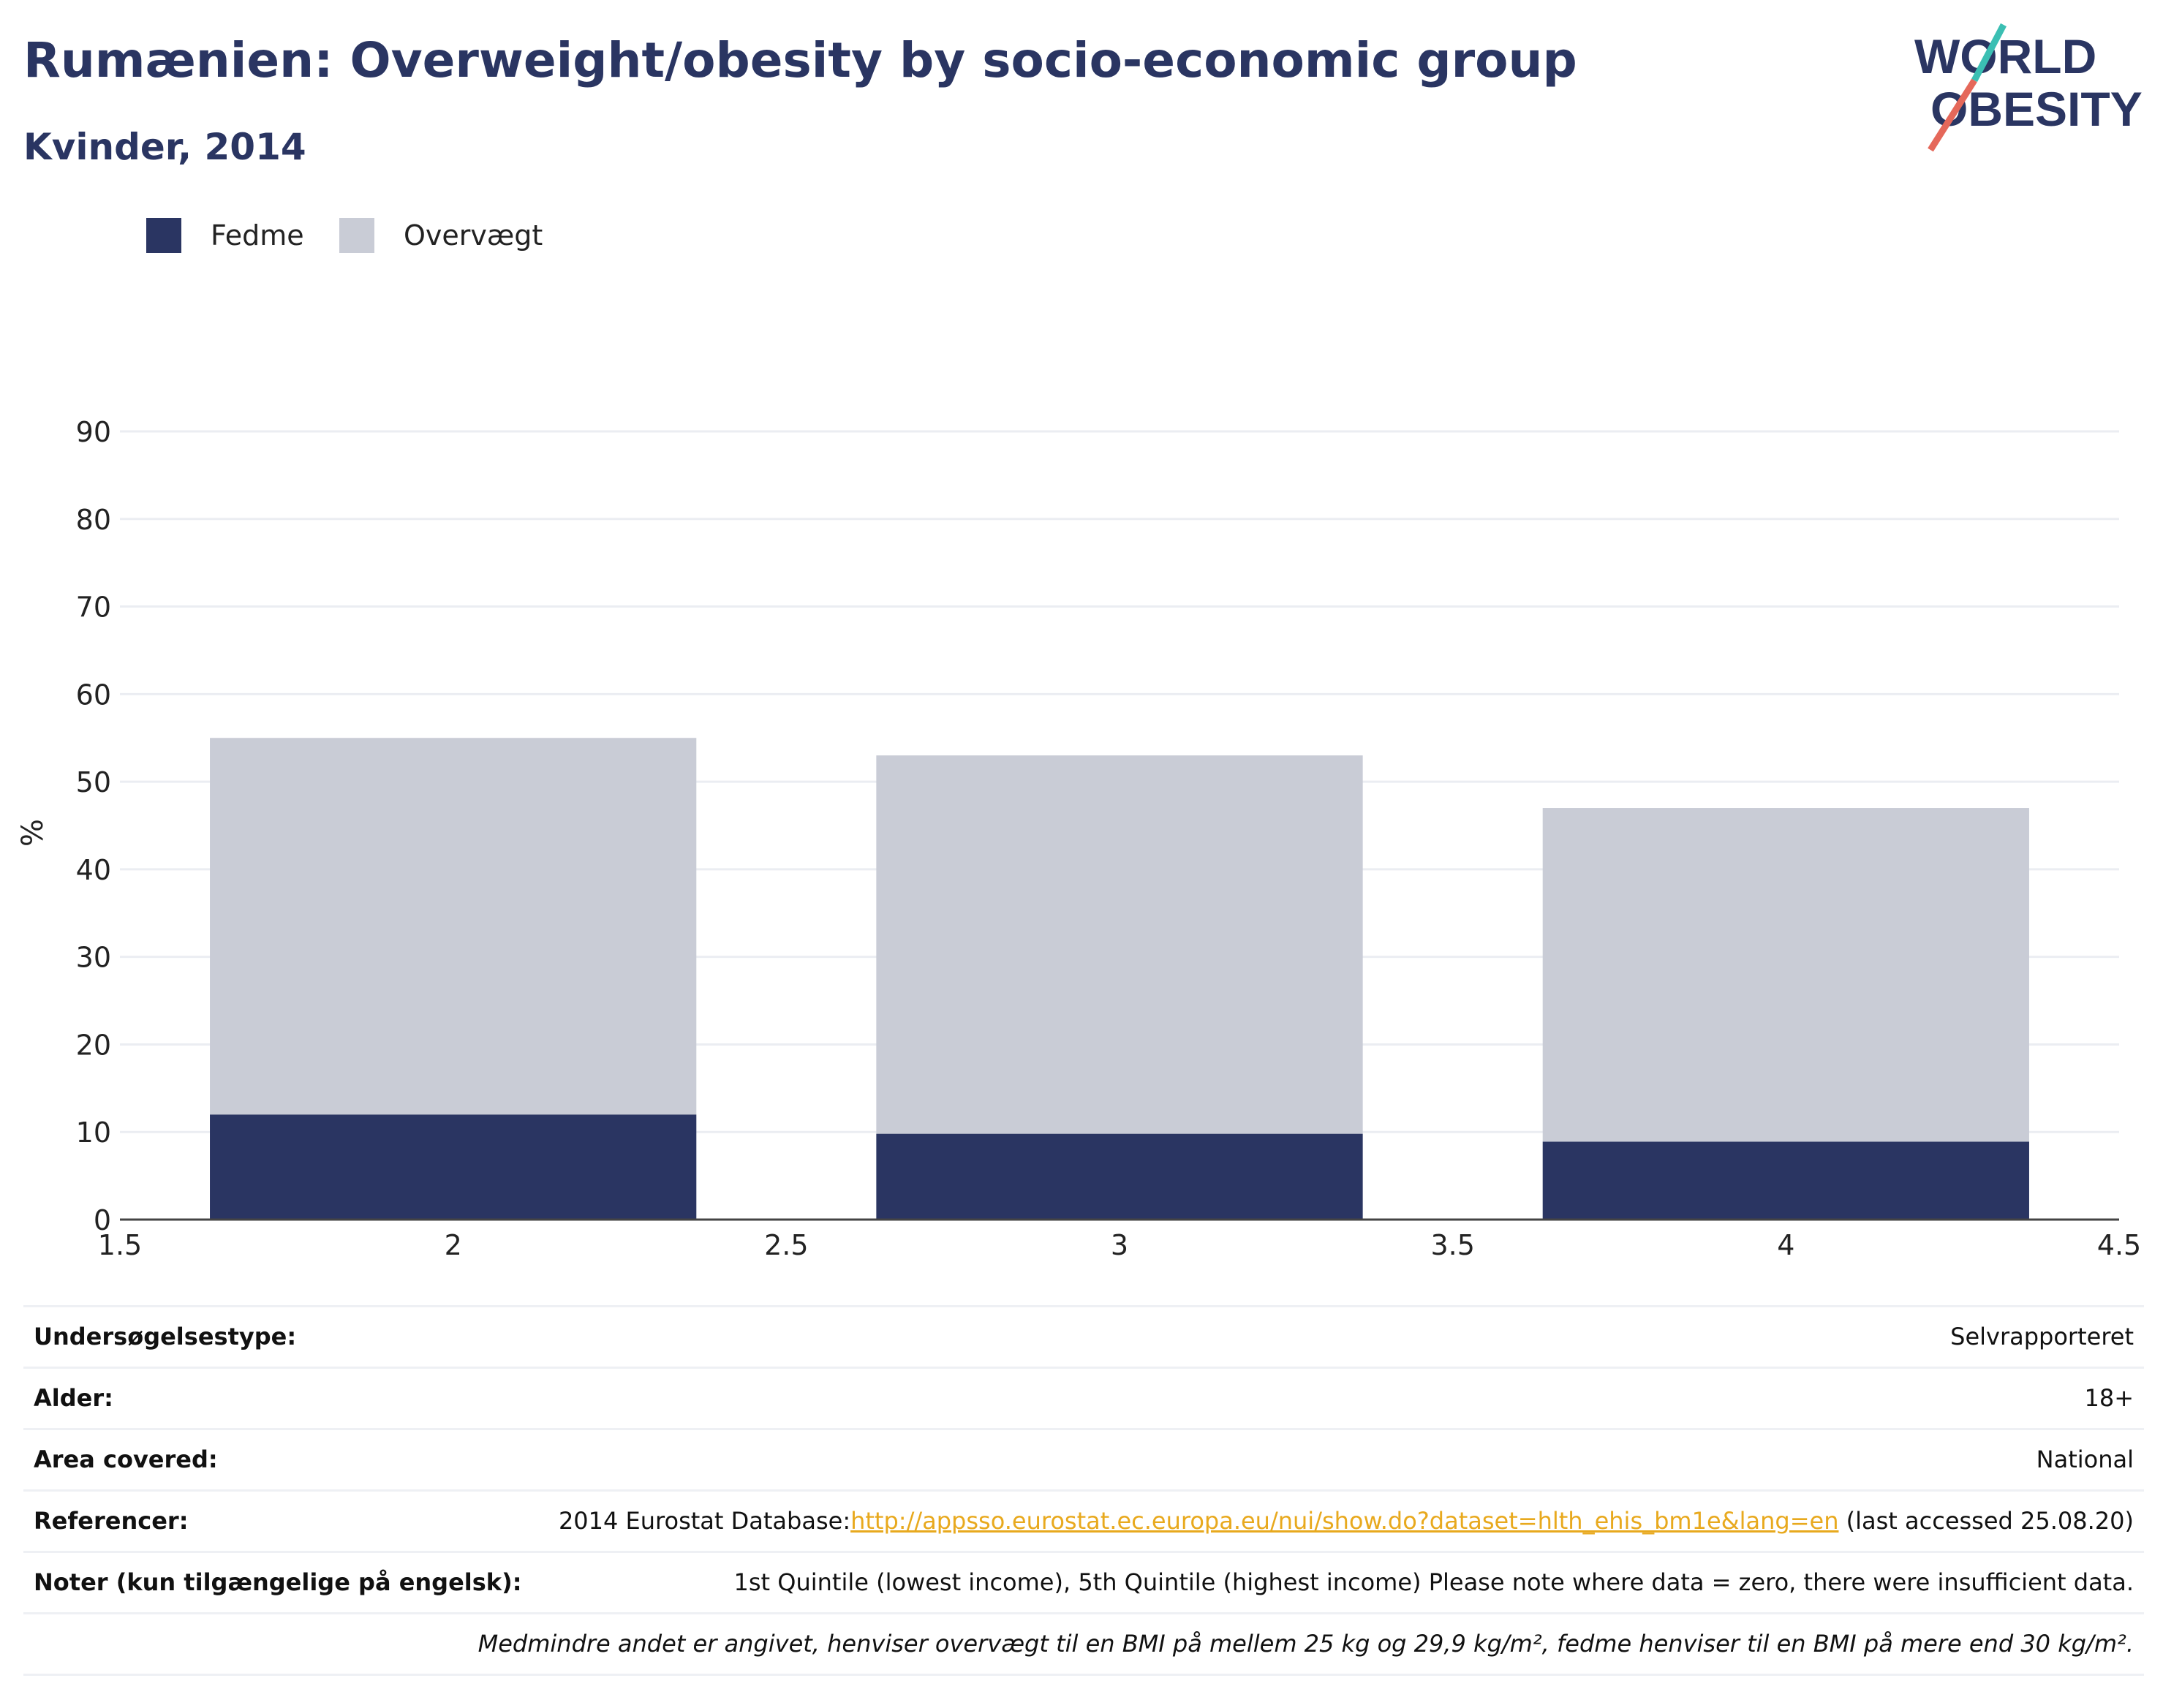 The image size is (2163, 1708). Describe the element at coordinates (94, 608) in the screenshot. I see `y-tick-label: 70` at that location.